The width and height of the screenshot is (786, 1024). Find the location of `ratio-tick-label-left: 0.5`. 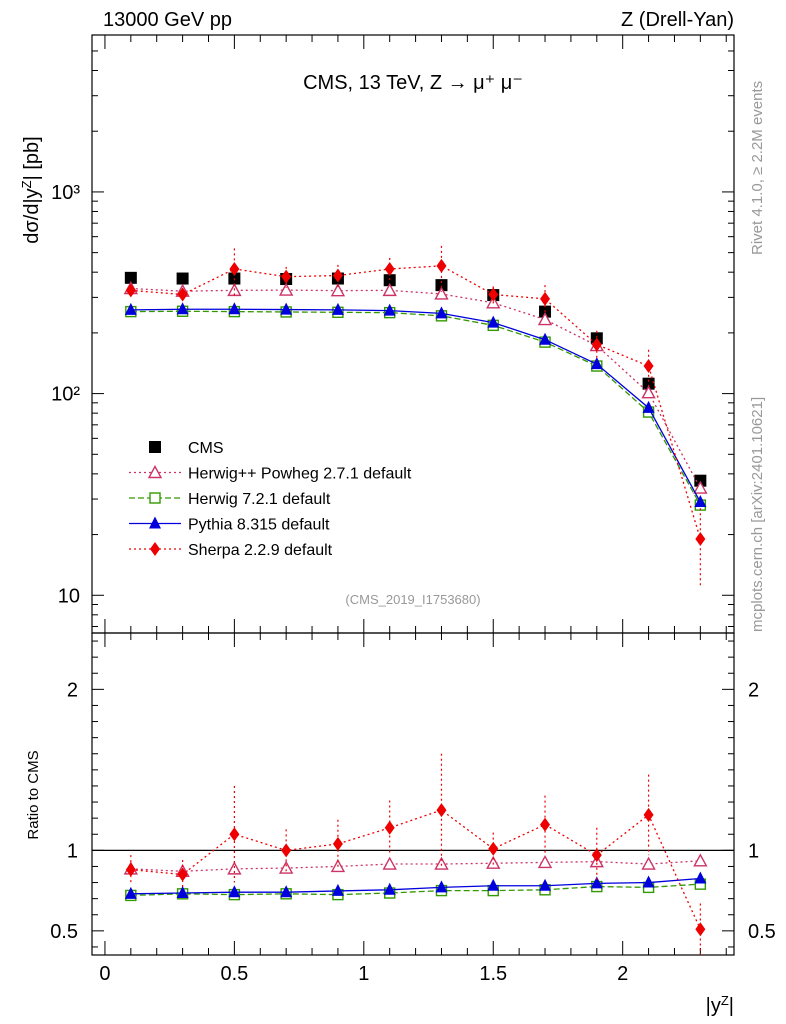

ratio-tick-label-left: 0.5 is located at coordinates (64, 932).